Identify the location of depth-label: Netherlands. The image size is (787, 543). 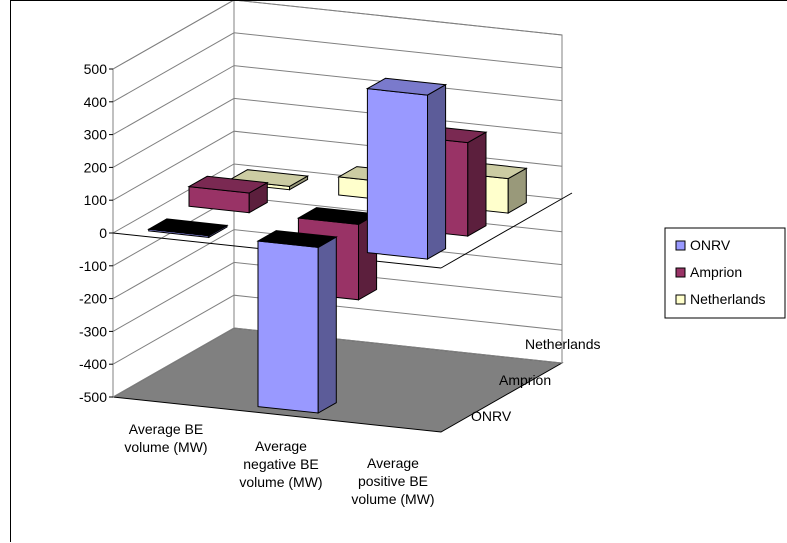
(563, 344).